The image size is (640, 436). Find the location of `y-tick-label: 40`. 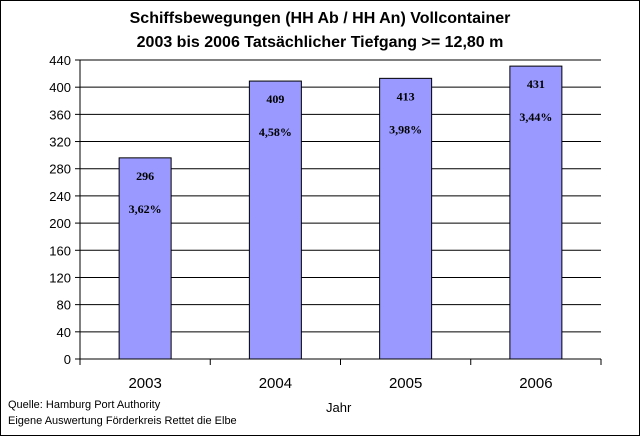

y-tick-label: 40 is located at coordinates (64, 332).